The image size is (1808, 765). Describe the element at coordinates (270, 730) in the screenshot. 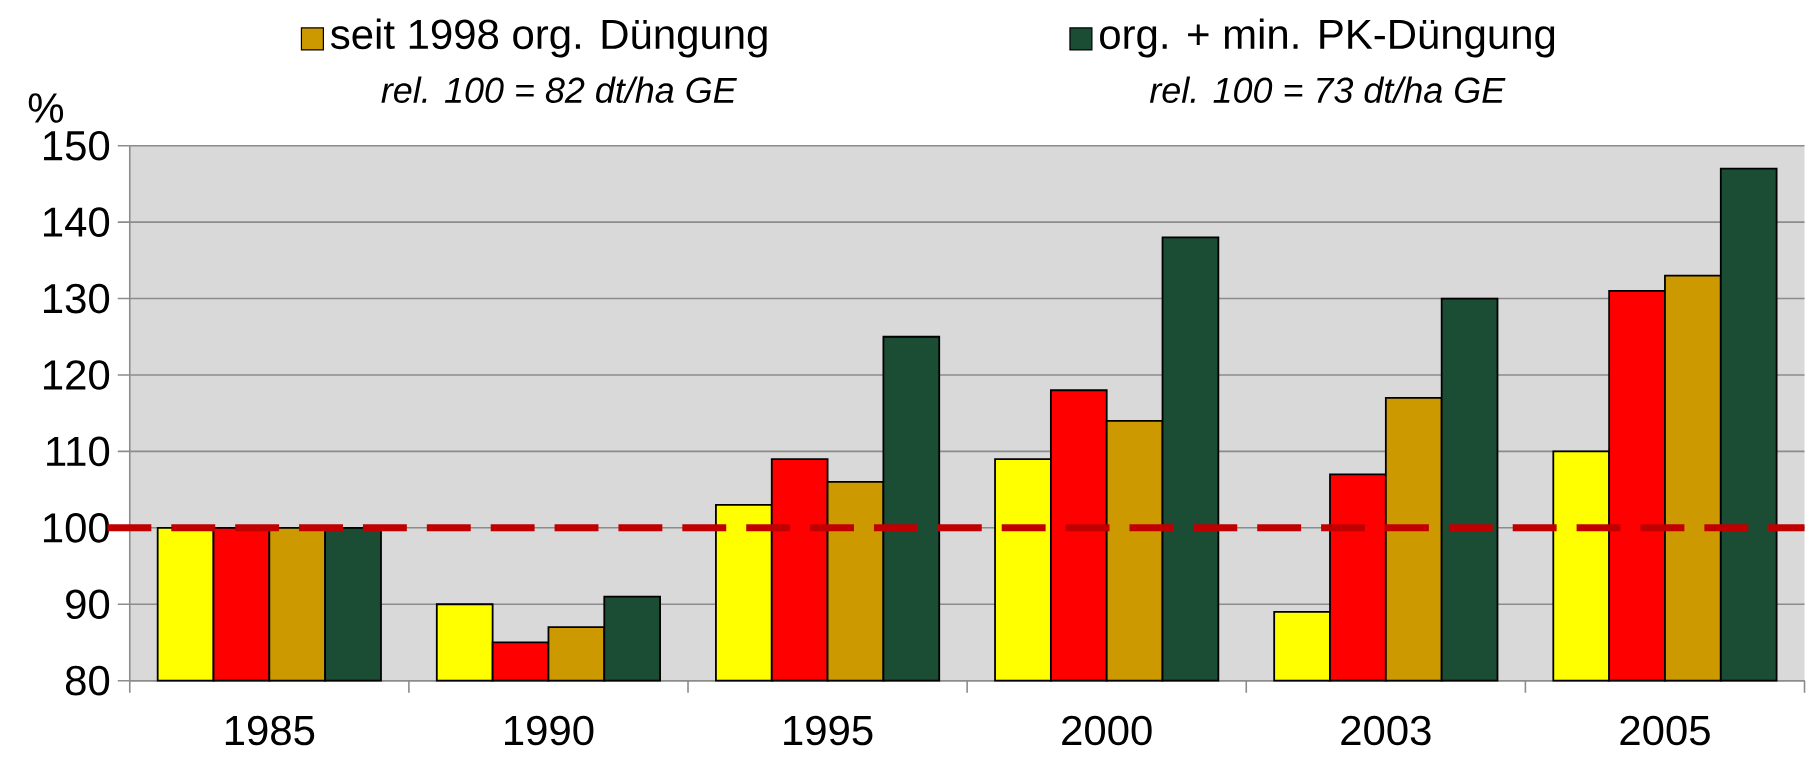

I see `x-tick-label: 1985` at that location.